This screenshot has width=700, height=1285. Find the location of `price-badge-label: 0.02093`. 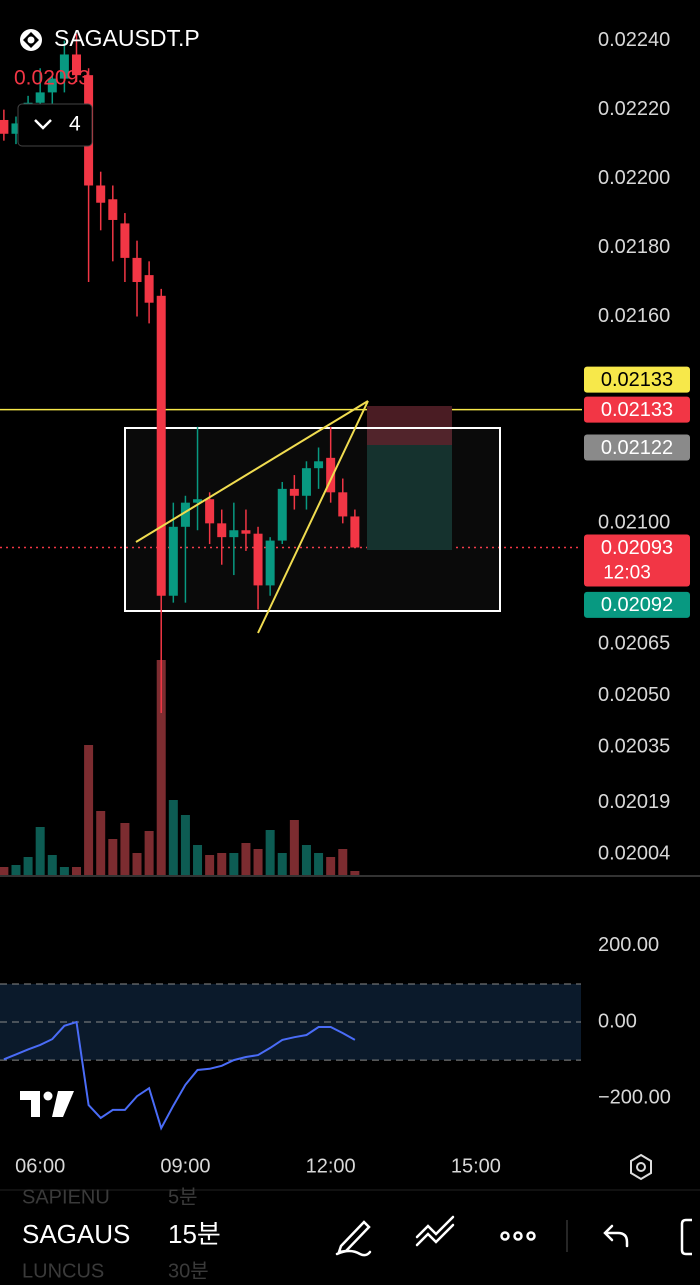

price-badge-label: 0.02093 is located at coordinates (637, 548).